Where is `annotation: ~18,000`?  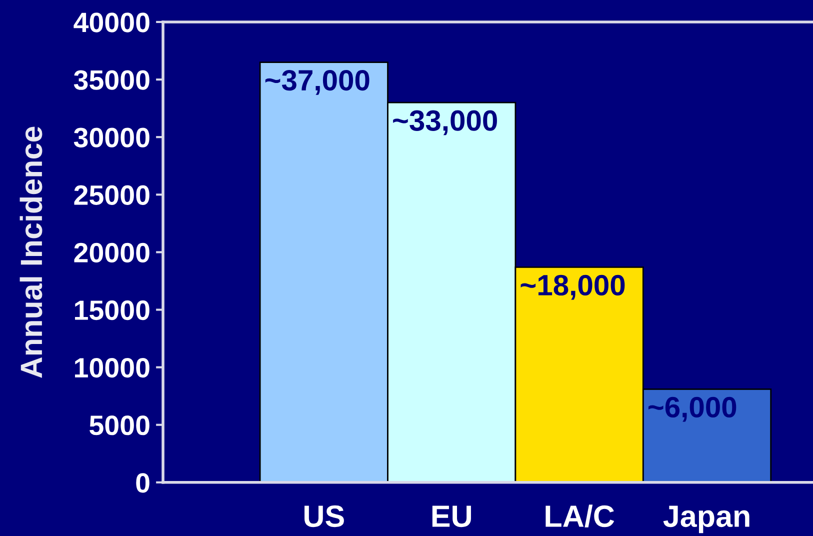 annotation: ~18,000 is located at coordinates (572, 287).